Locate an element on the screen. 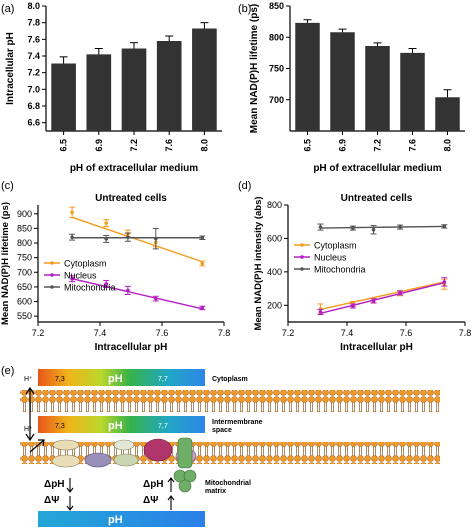  y-tick-label: 6.6 is located at coordinates (33, 123).